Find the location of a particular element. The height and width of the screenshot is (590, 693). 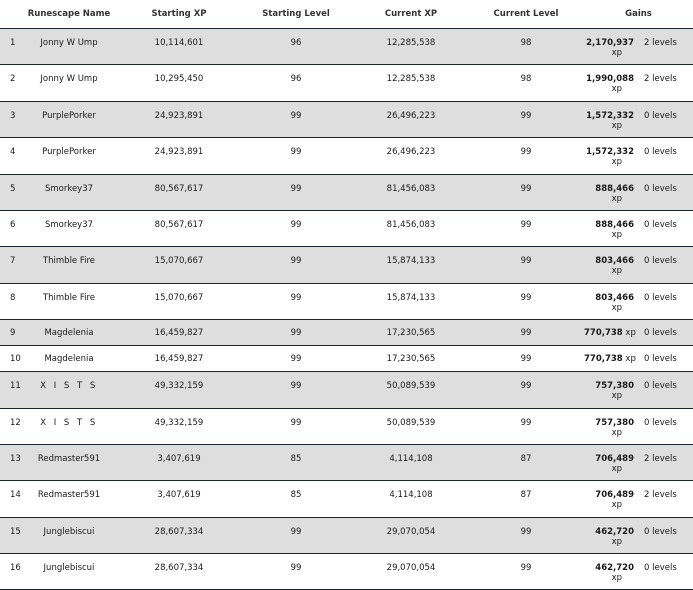

player-name-cell-text: PurplePorker is located at coordinates (69, 152).